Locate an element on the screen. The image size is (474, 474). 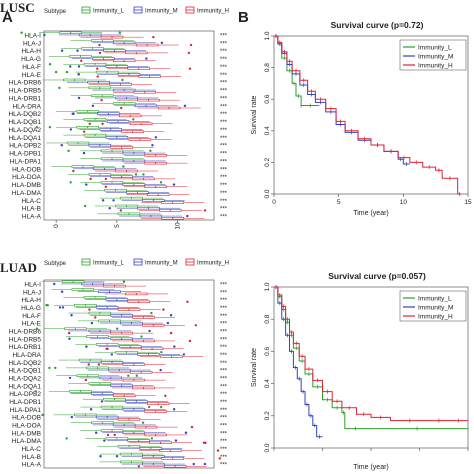
category-label: HLA-E is located at coordinates (32, 324).